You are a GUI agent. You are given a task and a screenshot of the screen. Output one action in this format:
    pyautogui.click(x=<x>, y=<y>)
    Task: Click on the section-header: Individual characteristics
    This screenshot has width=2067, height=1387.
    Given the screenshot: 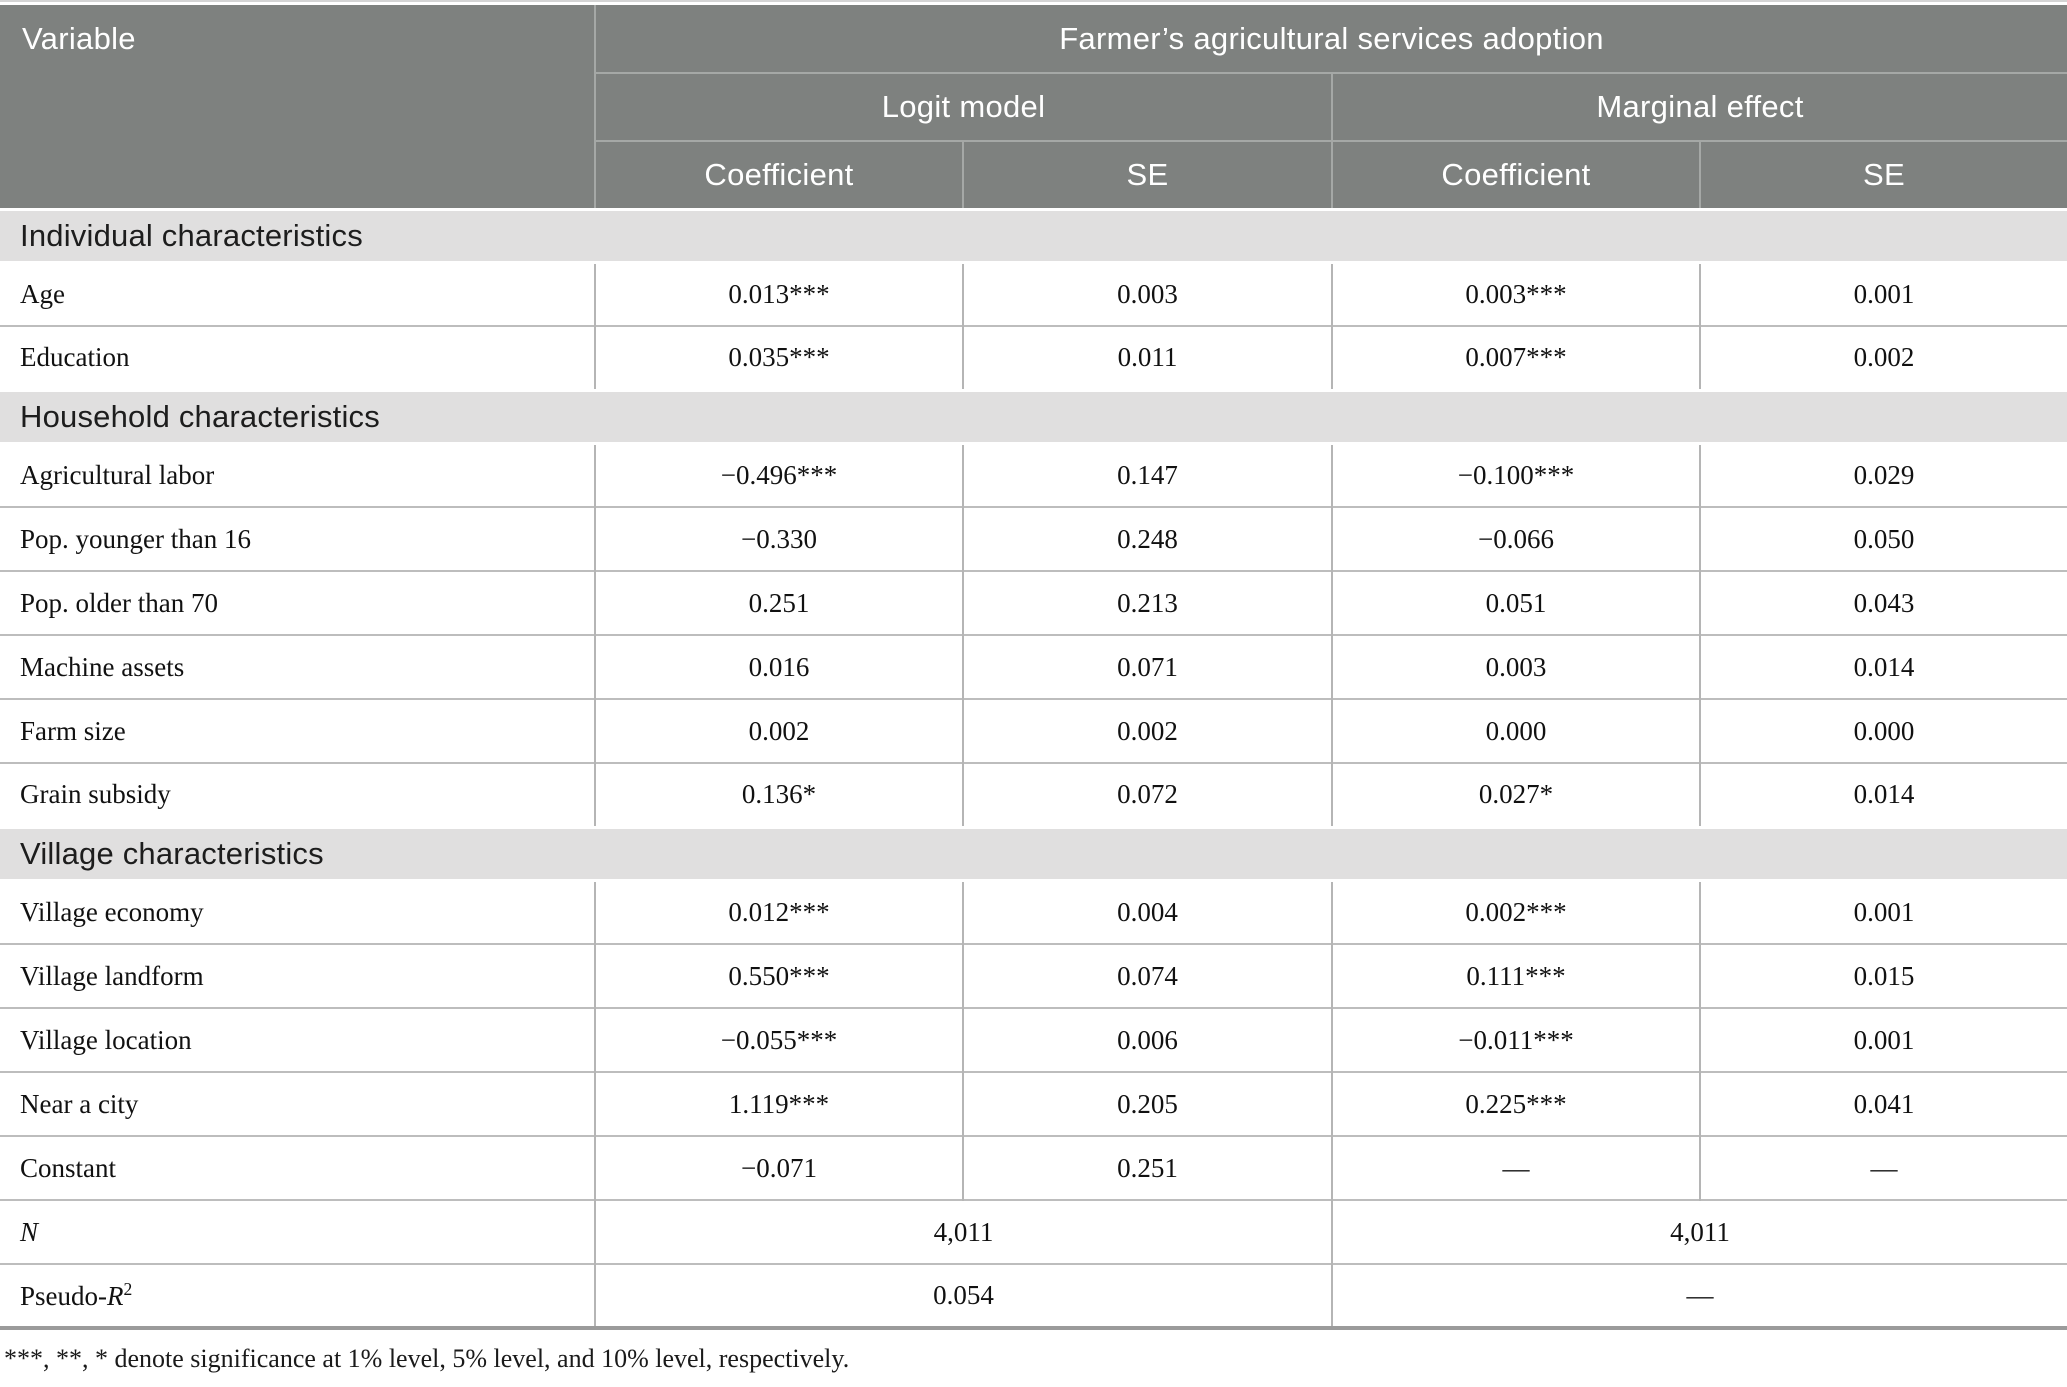 What is the action you would take?
    pyautogui.click(x=1033, y=235)
    